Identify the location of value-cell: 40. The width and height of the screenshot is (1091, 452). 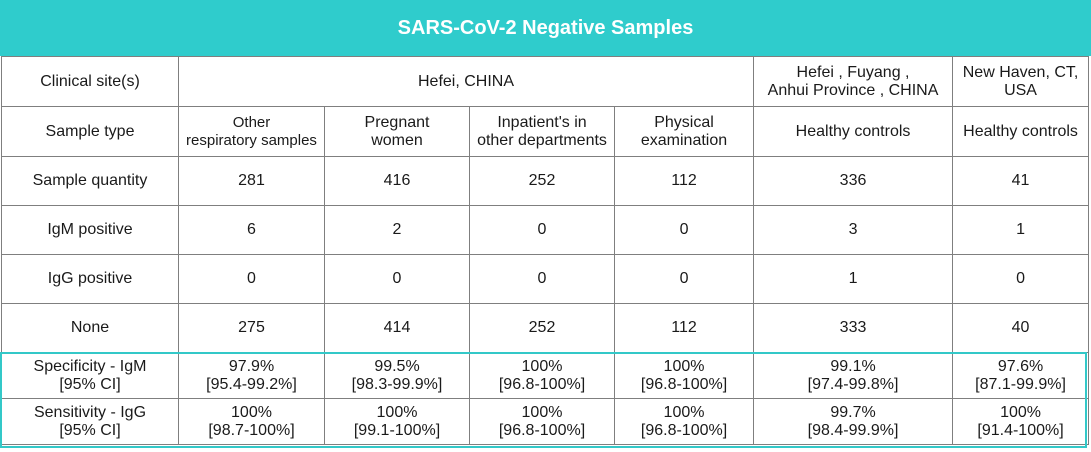
(1021, 328).